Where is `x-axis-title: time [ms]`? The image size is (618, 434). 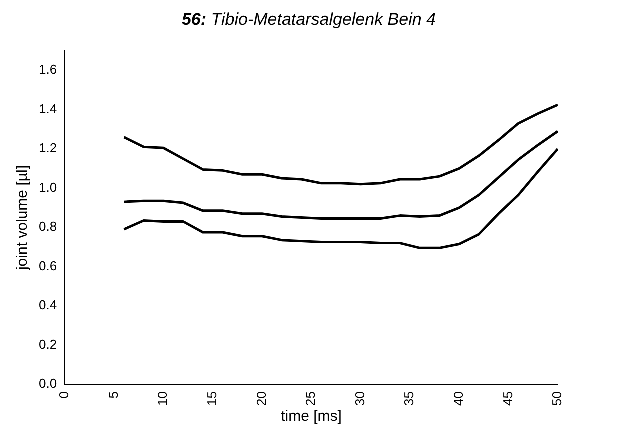 x-axis-title: time [ms] is located at coordinates (311, 417).